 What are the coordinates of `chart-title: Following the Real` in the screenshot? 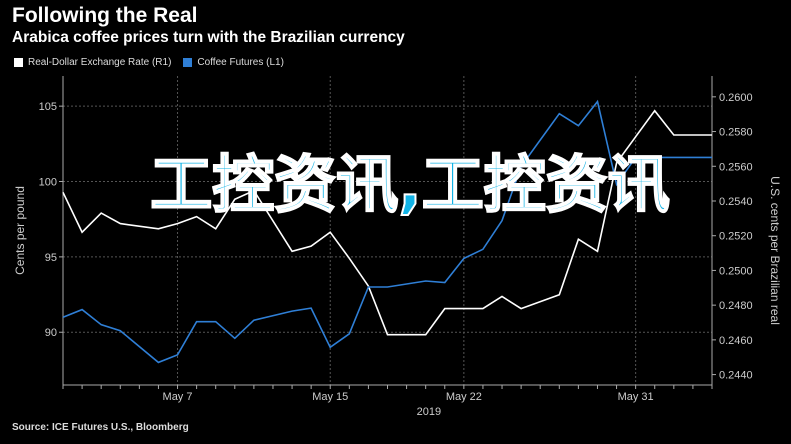 It's located at (105, 15).